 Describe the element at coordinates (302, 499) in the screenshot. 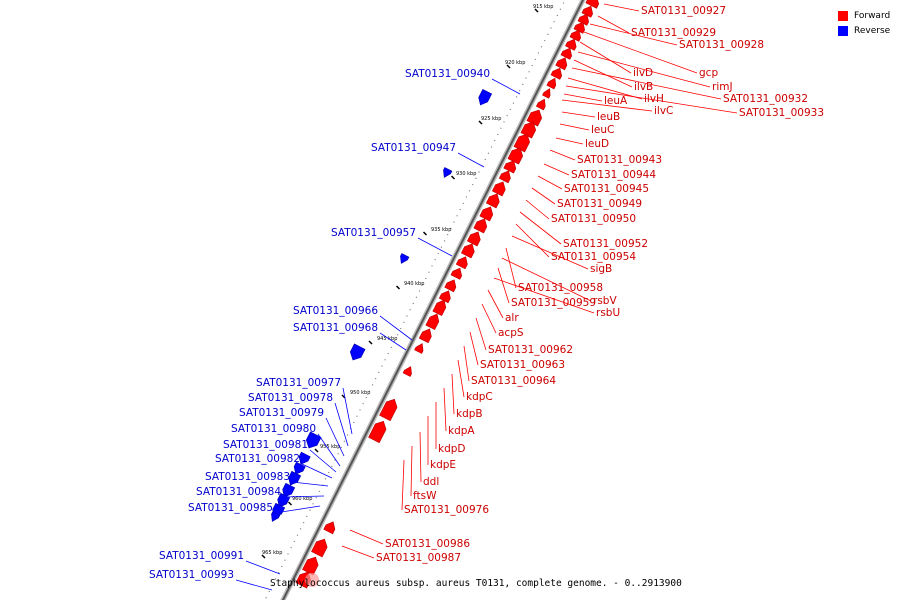

I see `tick-label: 960 kbp` at that location.